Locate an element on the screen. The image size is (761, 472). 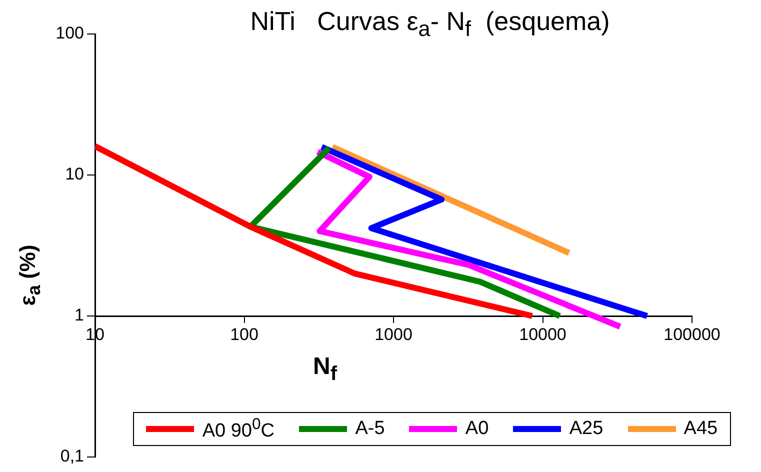
legend-label: A0 is located at coordinates (477, 429).